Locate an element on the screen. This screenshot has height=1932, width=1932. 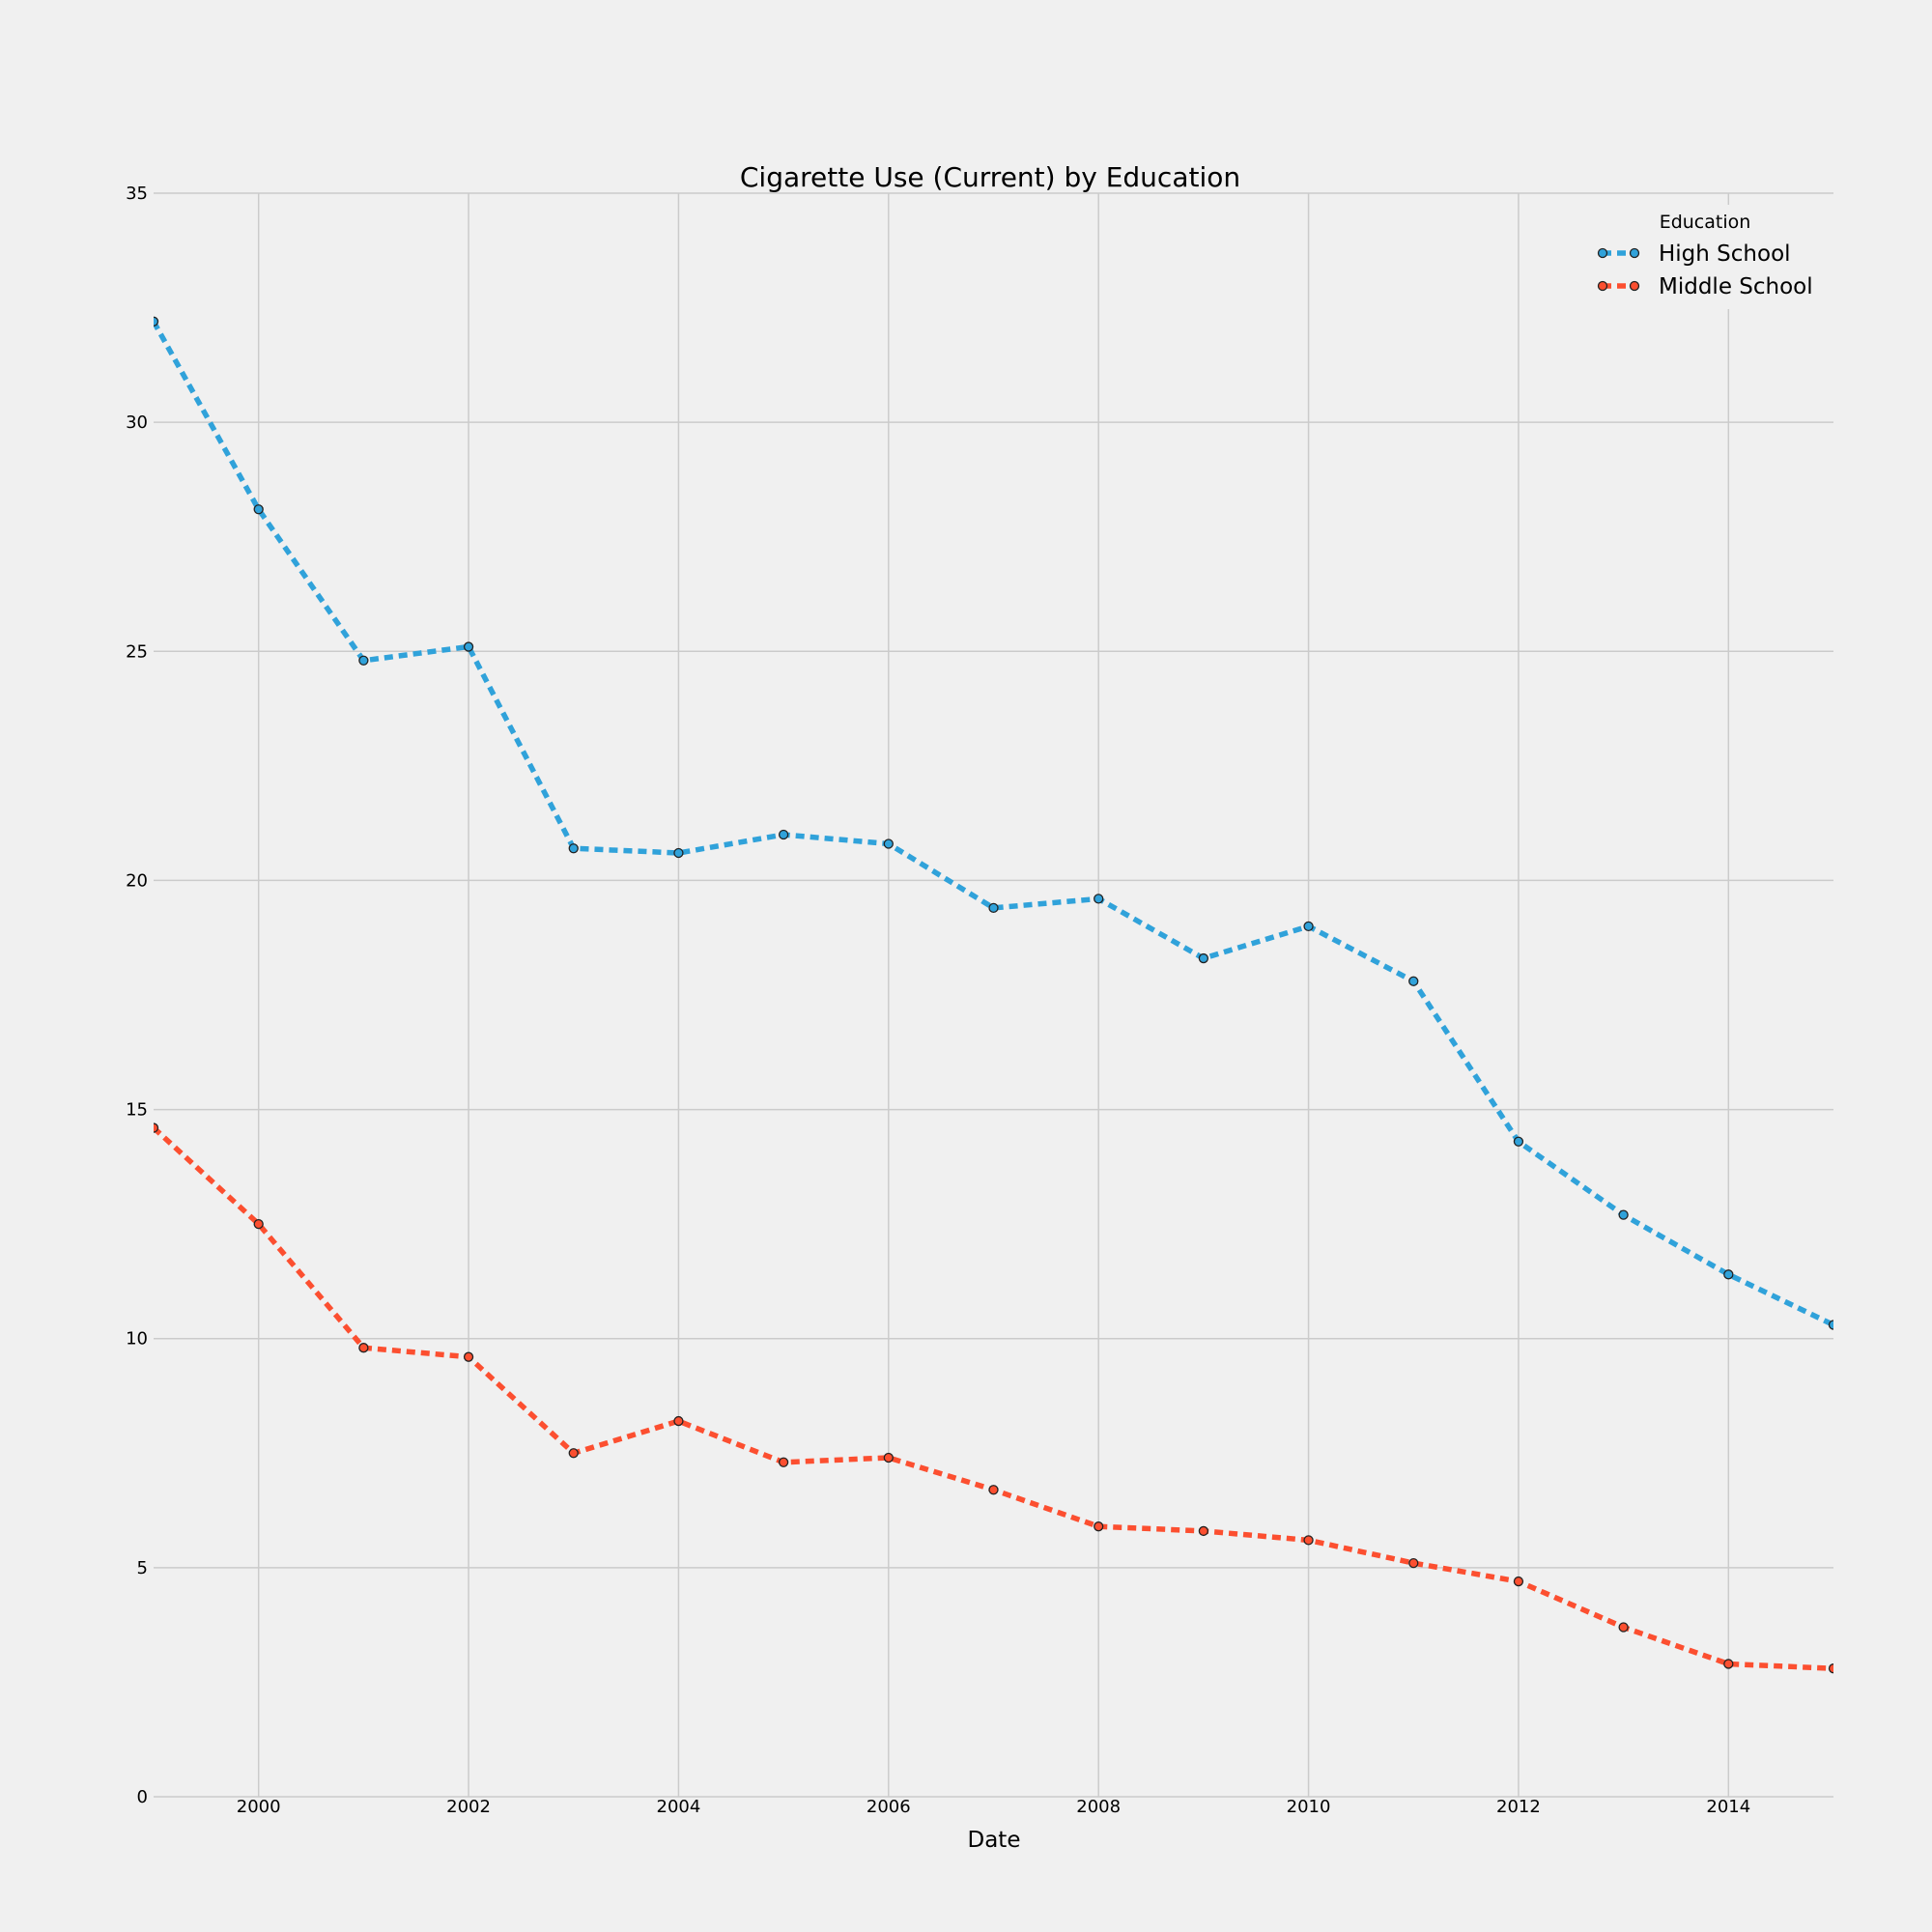
legend-title: Education is located at coordinates (1705, 222).